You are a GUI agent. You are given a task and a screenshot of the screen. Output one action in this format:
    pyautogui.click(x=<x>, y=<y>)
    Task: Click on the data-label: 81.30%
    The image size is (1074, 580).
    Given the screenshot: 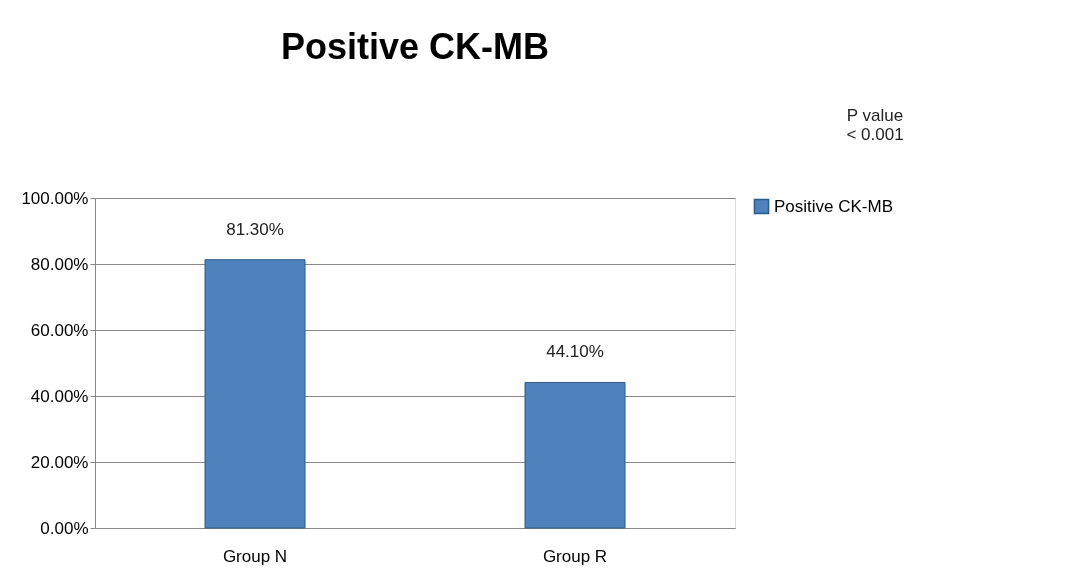 What is the action you would take?
    pyautogui.click(x=255, y=229)
    